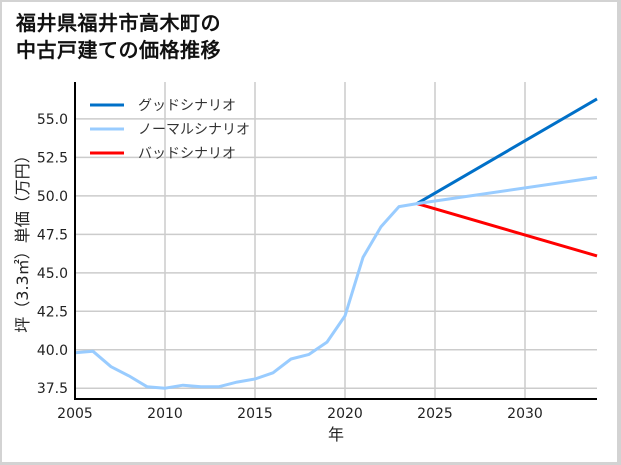 Image resolution: width=621 pixels, height=465 pixels. I want to click on y-tick-label: 40.0, so click(52, 351).